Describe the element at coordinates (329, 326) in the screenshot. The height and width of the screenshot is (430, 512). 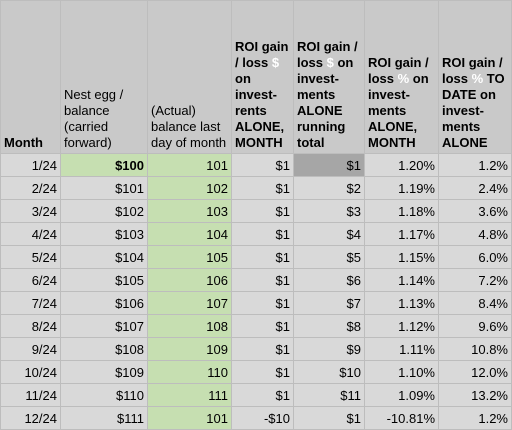
I see `roi-dollar-running-cell: $8` at that location.